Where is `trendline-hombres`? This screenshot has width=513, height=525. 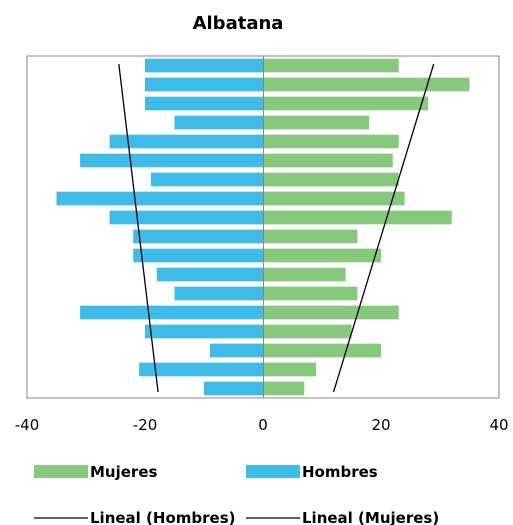 trendline-hombres is located at coordinates (138, 228).